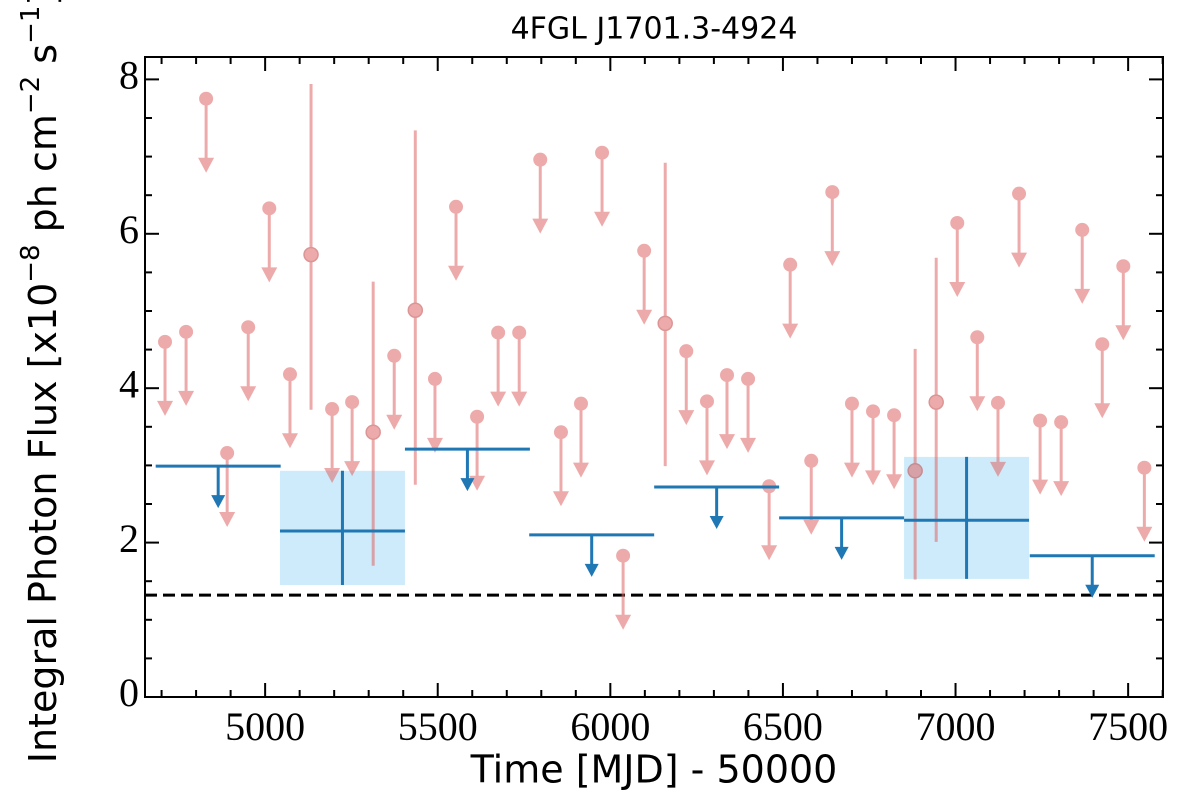 The image size is (1200, 800). I want to click on chart-title: 4FGL J1701.3-4924, so click(654, 29).